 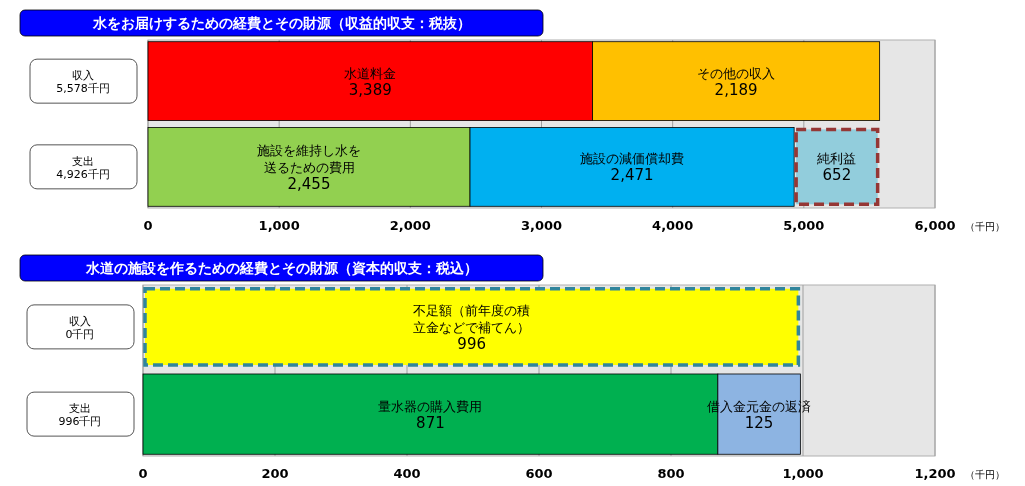 I want to click on data-label: 2,455, so click(x=309, y=183).